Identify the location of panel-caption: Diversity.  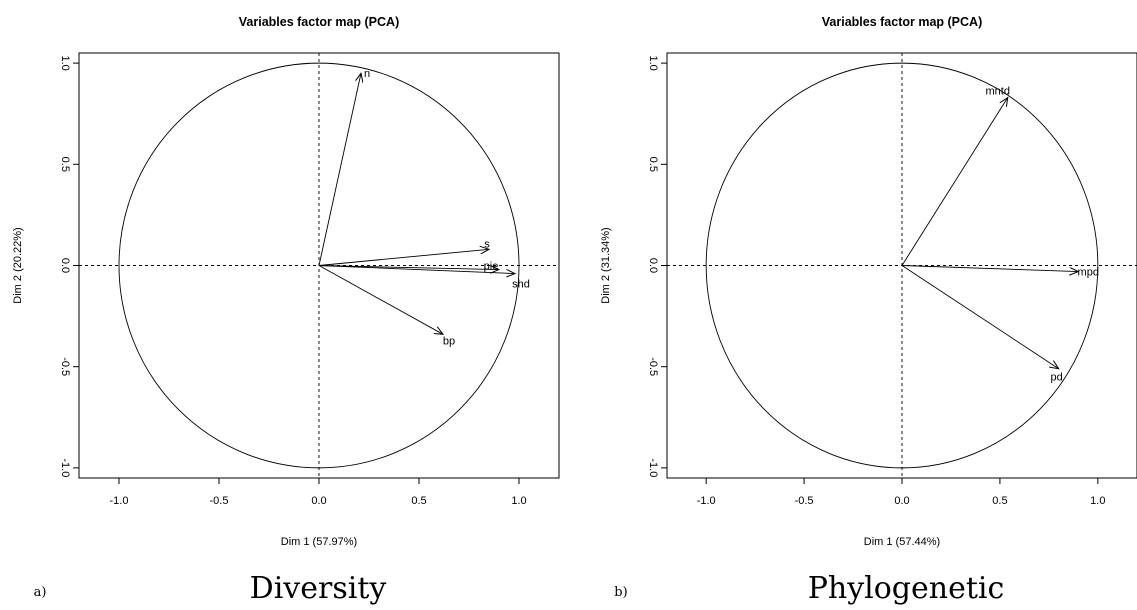
(318, 588).